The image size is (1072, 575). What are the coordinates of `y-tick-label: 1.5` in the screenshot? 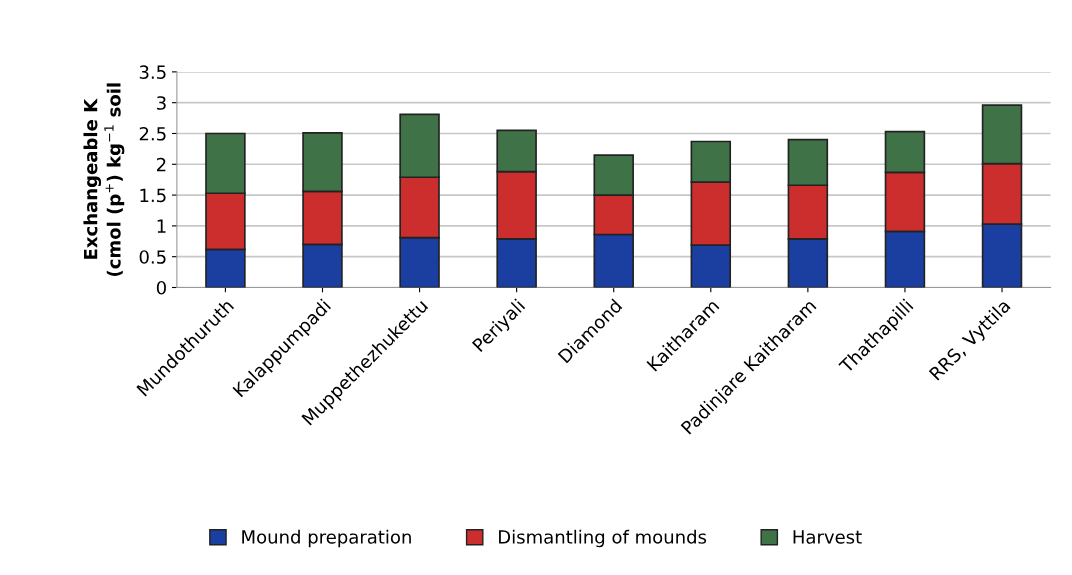 It's located at (153, 195).